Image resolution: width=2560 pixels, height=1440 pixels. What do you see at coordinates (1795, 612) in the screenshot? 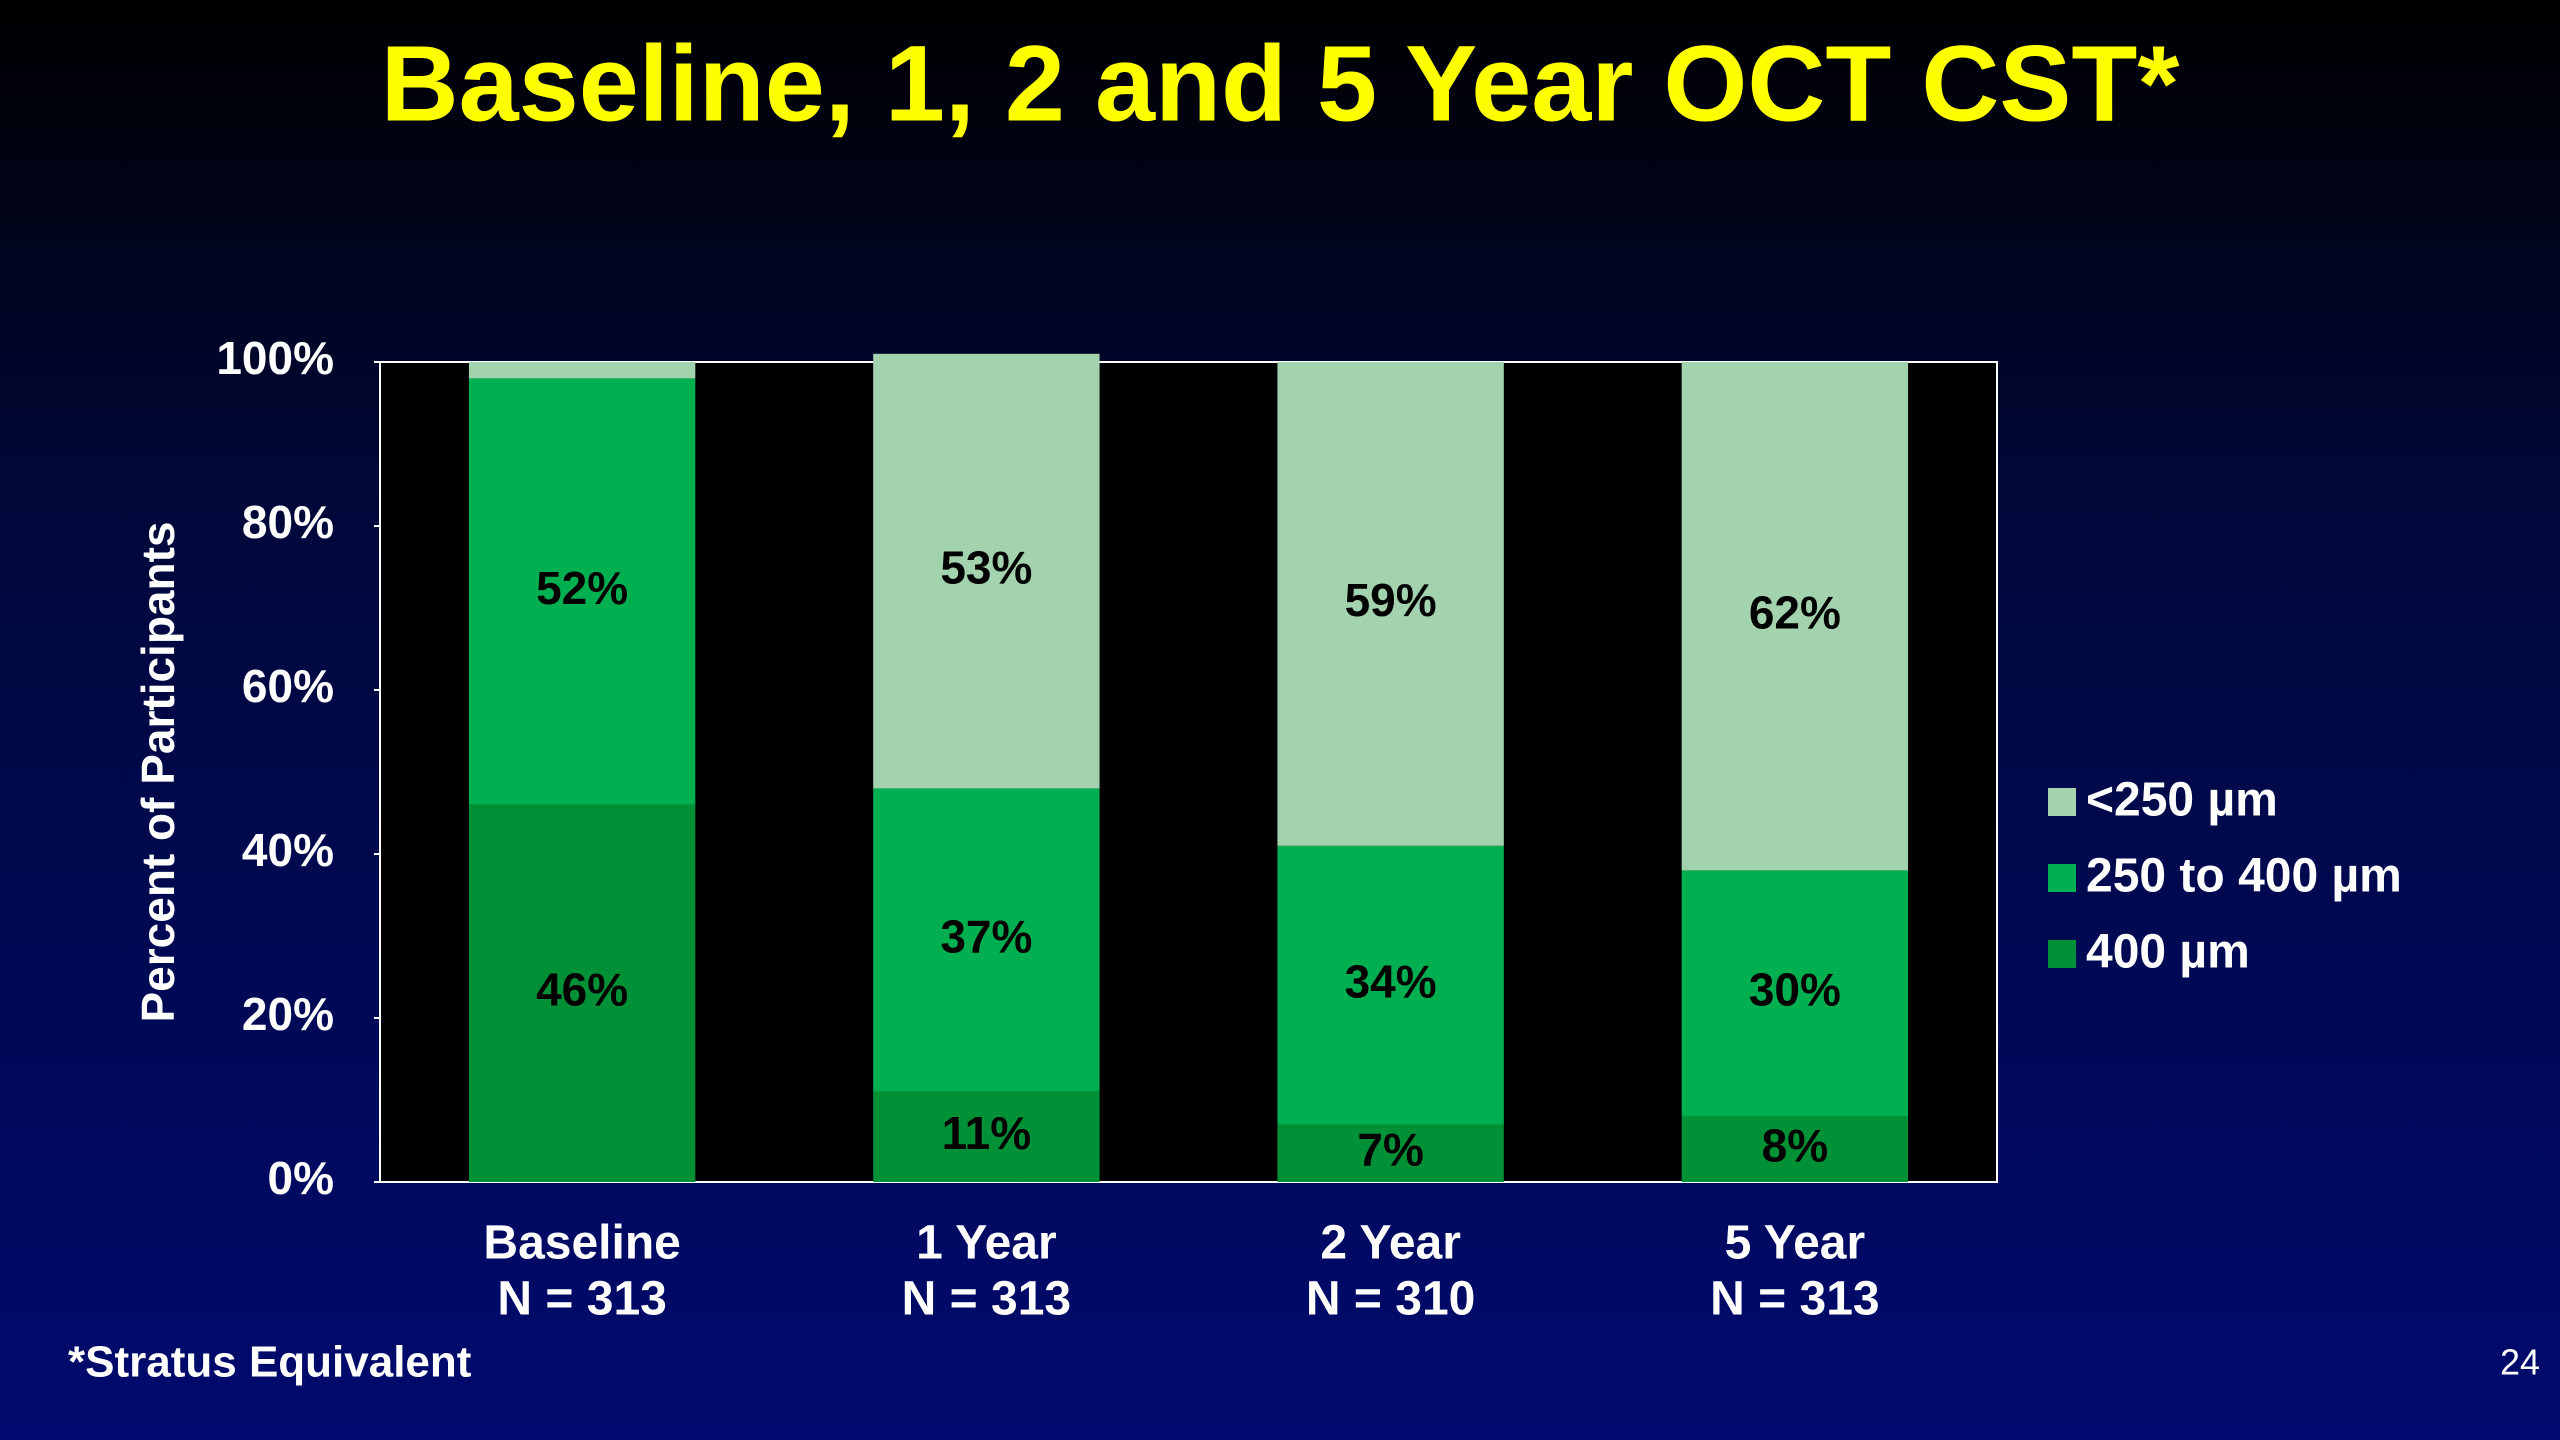
I see `data-label: 62%` at bounding box center [1795, 612].